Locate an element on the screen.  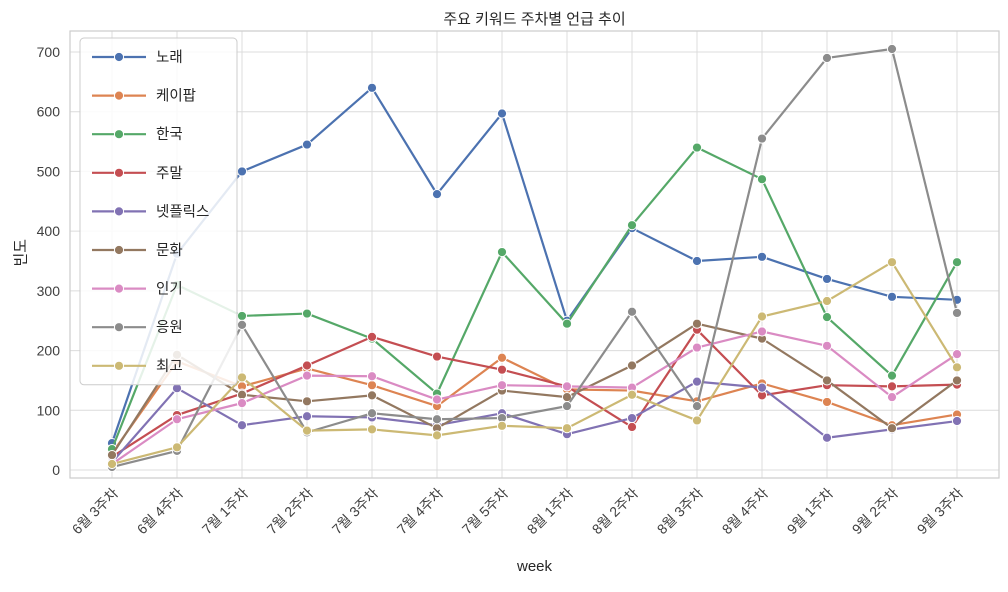
x-tick-label: 8월 2주차 is located at coordinates (615, 511).